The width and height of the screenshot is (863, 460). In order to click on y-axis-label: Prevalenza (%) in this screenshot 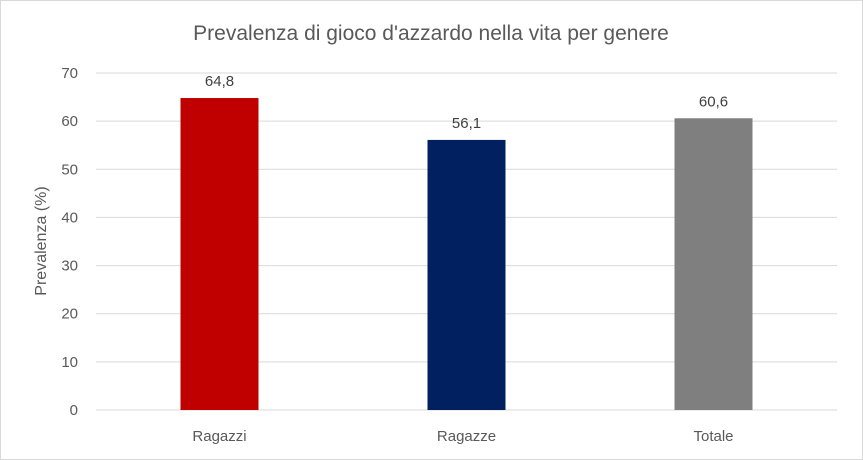, I will do `click(41, 240)`.